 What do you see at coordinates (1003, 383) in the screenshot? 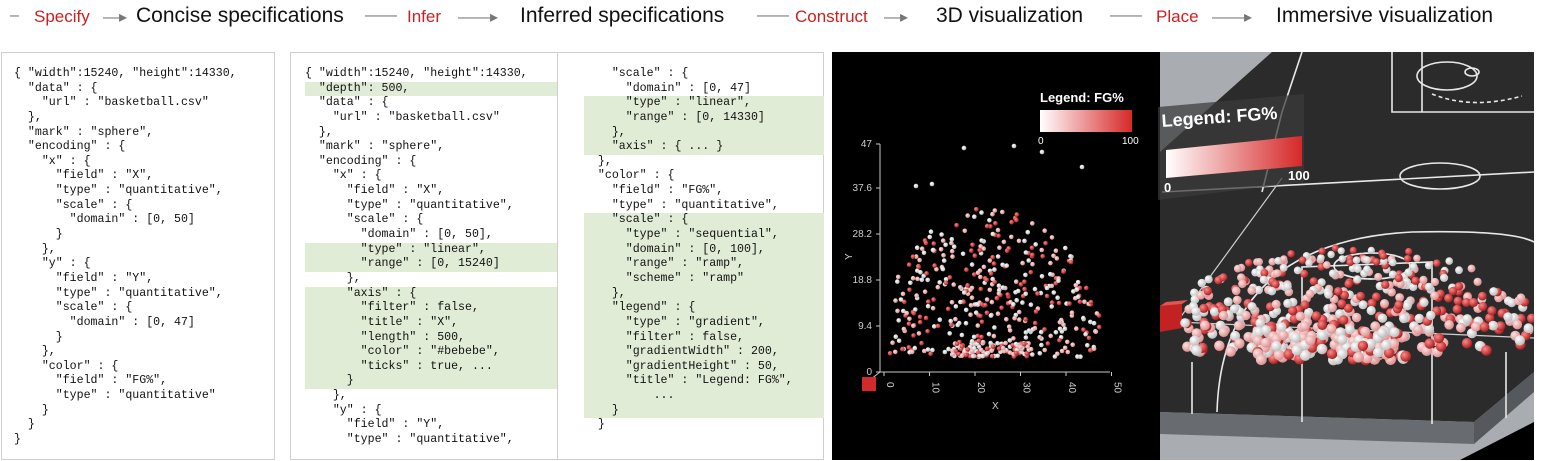
I see `x-axis-ticks: 0 10 20 30 40 50` at bounding box center [1003, 383].